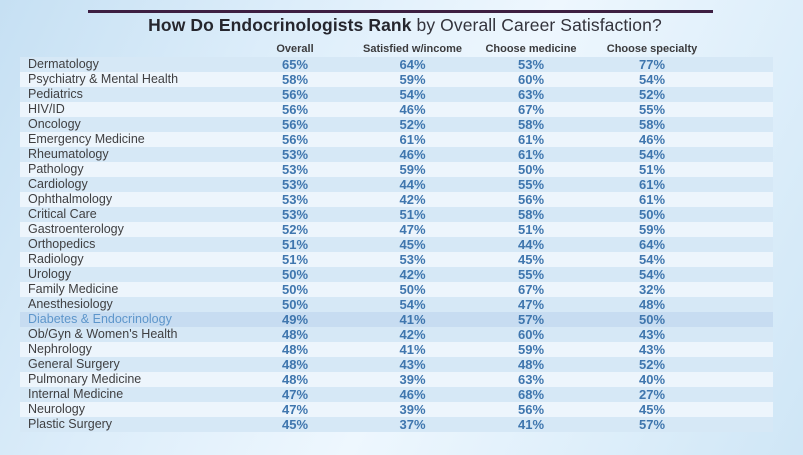  What do you see at coordinates (652, 169) in the screenshot?
I see `value-choose-specialty: 51%` at bounding box center [652, 169].